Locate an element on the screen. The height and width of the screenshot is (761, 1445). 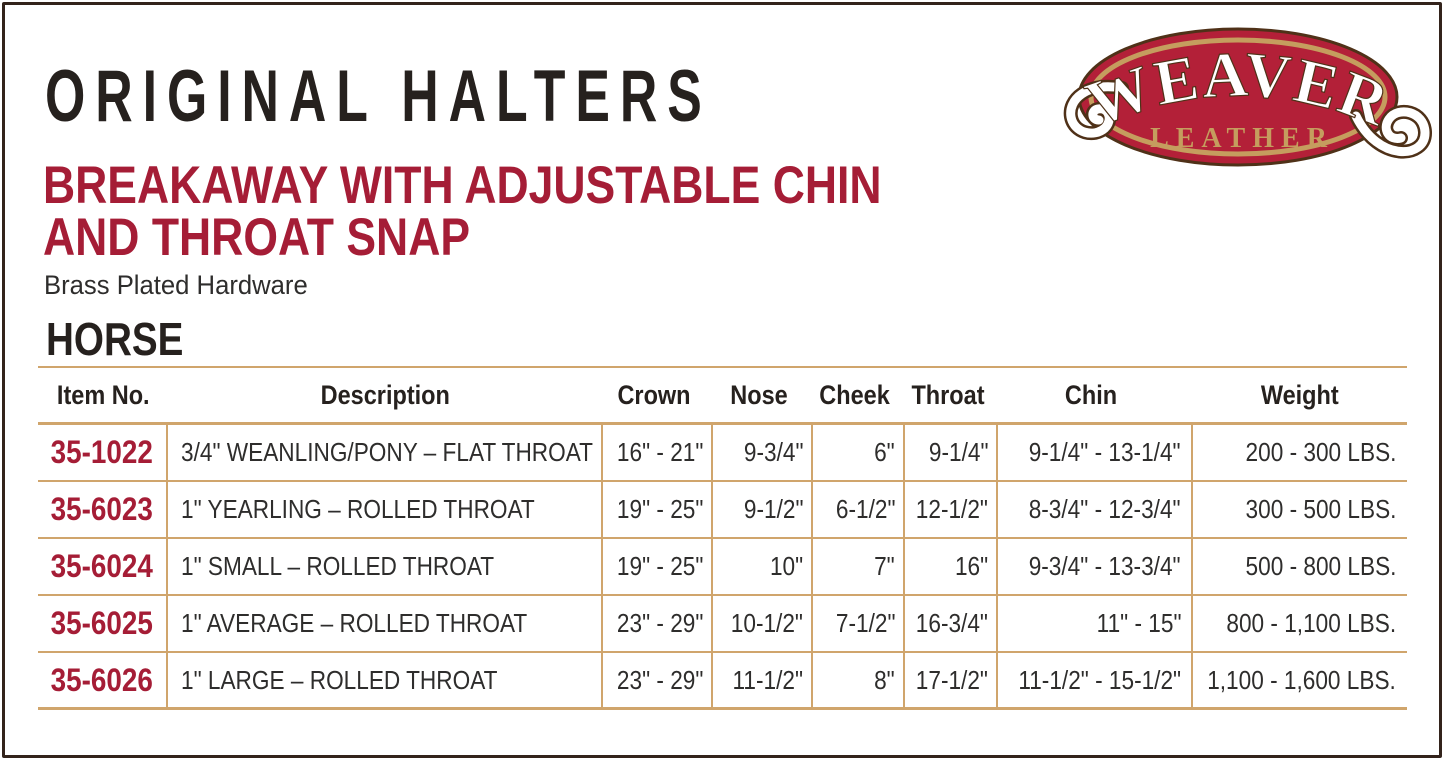
logo-leather-text: LEATHER is located at coordinates (1242, 138).